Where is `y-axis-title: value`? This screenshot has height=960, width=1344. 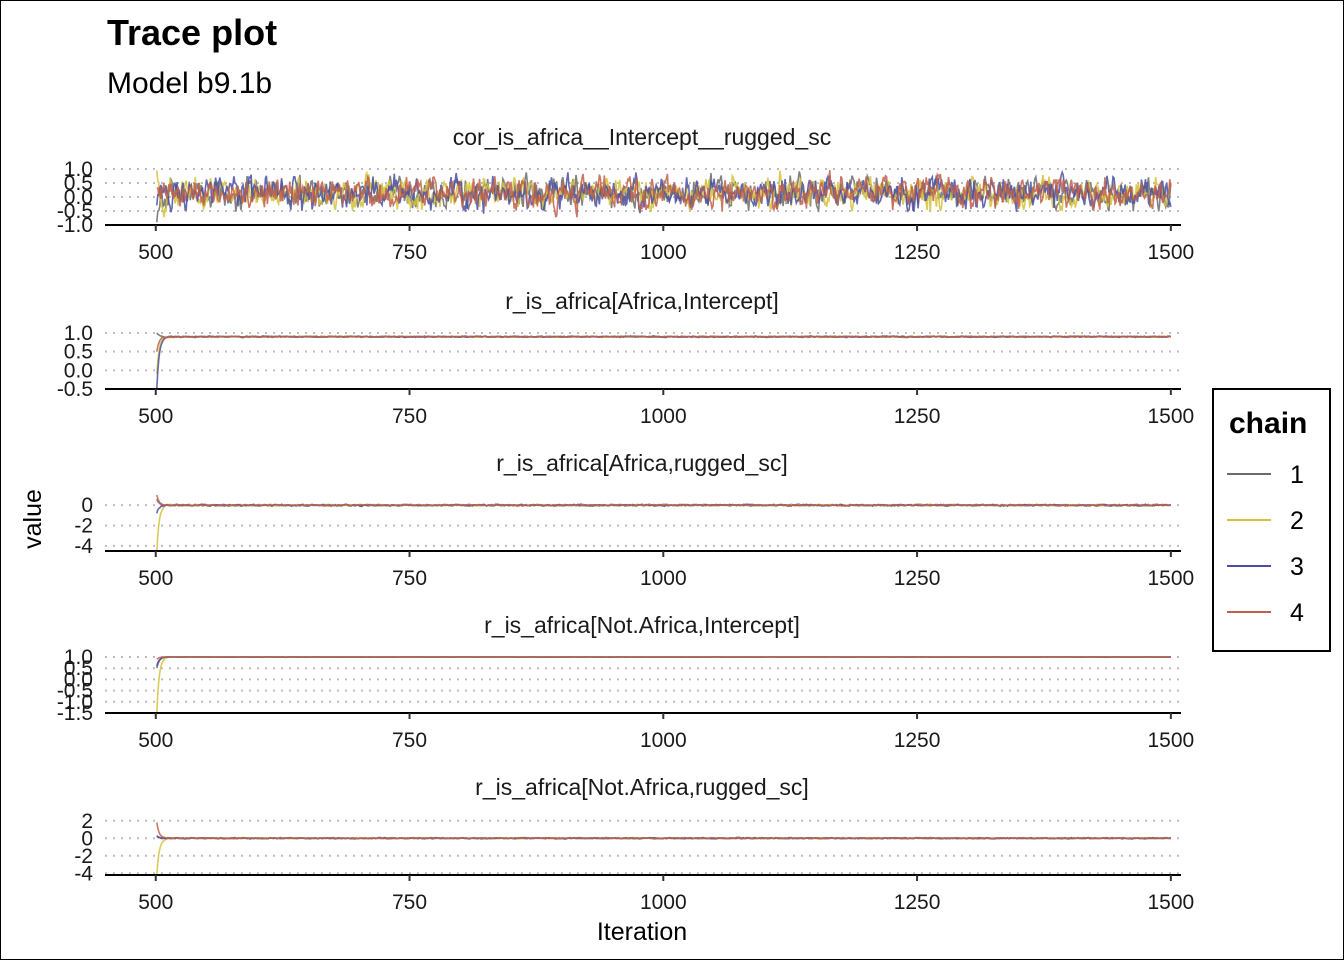 y-axis-title: value is located at coordinates (33, 519).